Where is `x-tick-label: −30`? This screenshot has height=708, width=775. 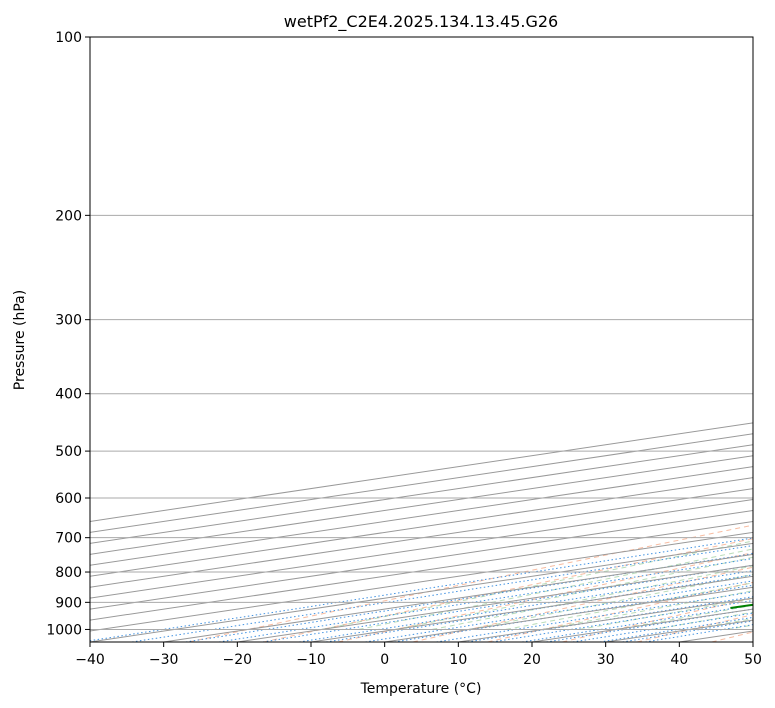 x-tick-label: −30 is located at coordinates (164, 660).